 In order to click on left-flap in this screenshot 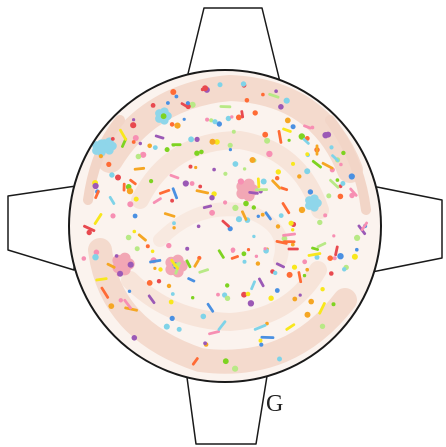, I will do `click(42, 228)`.